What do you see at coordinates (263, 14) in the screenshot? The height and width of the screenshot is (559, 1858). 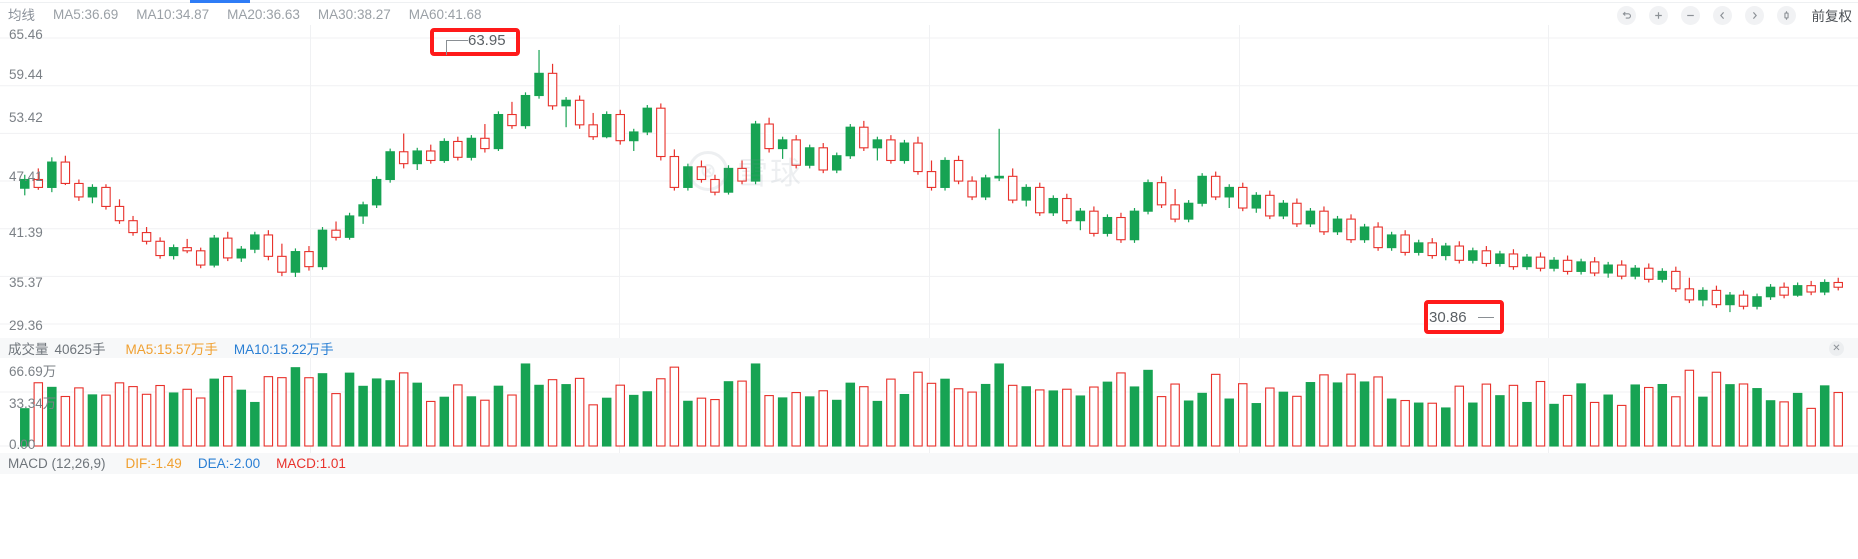 I see `ma20-readout: MA20:36.63` at bounding box center [263, 14].